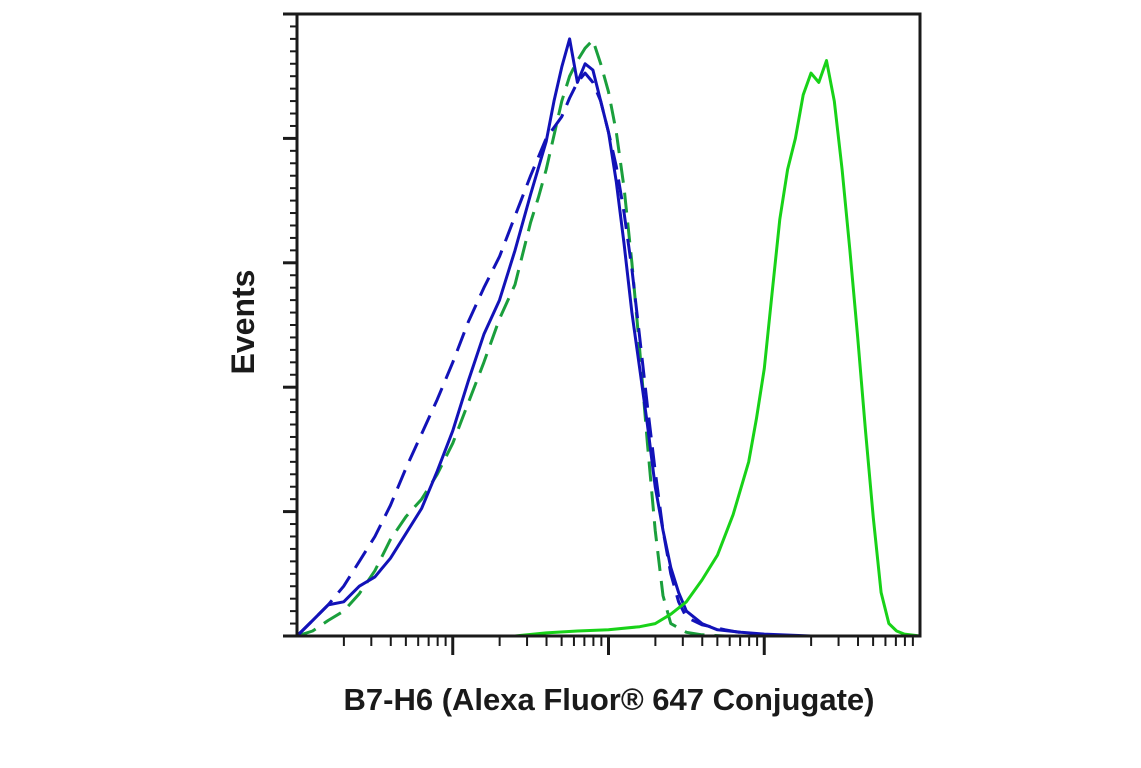 This screenshot has height=768, width=1141. Describe the element at coordinates (628, 645) in the screenshot. I see `x-axis-ticks` at that location.